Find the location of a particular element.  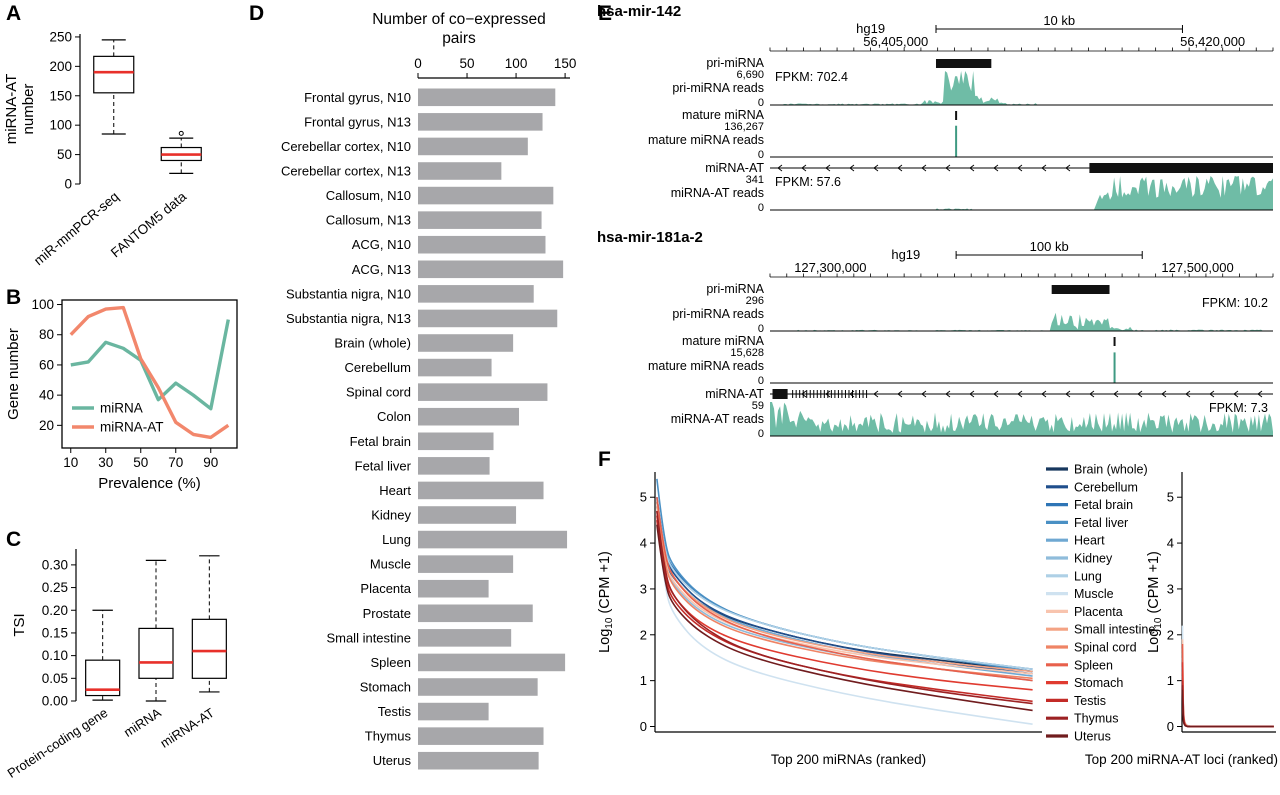

legend-label: Spinal cord is located at coordinates (1105, 648).